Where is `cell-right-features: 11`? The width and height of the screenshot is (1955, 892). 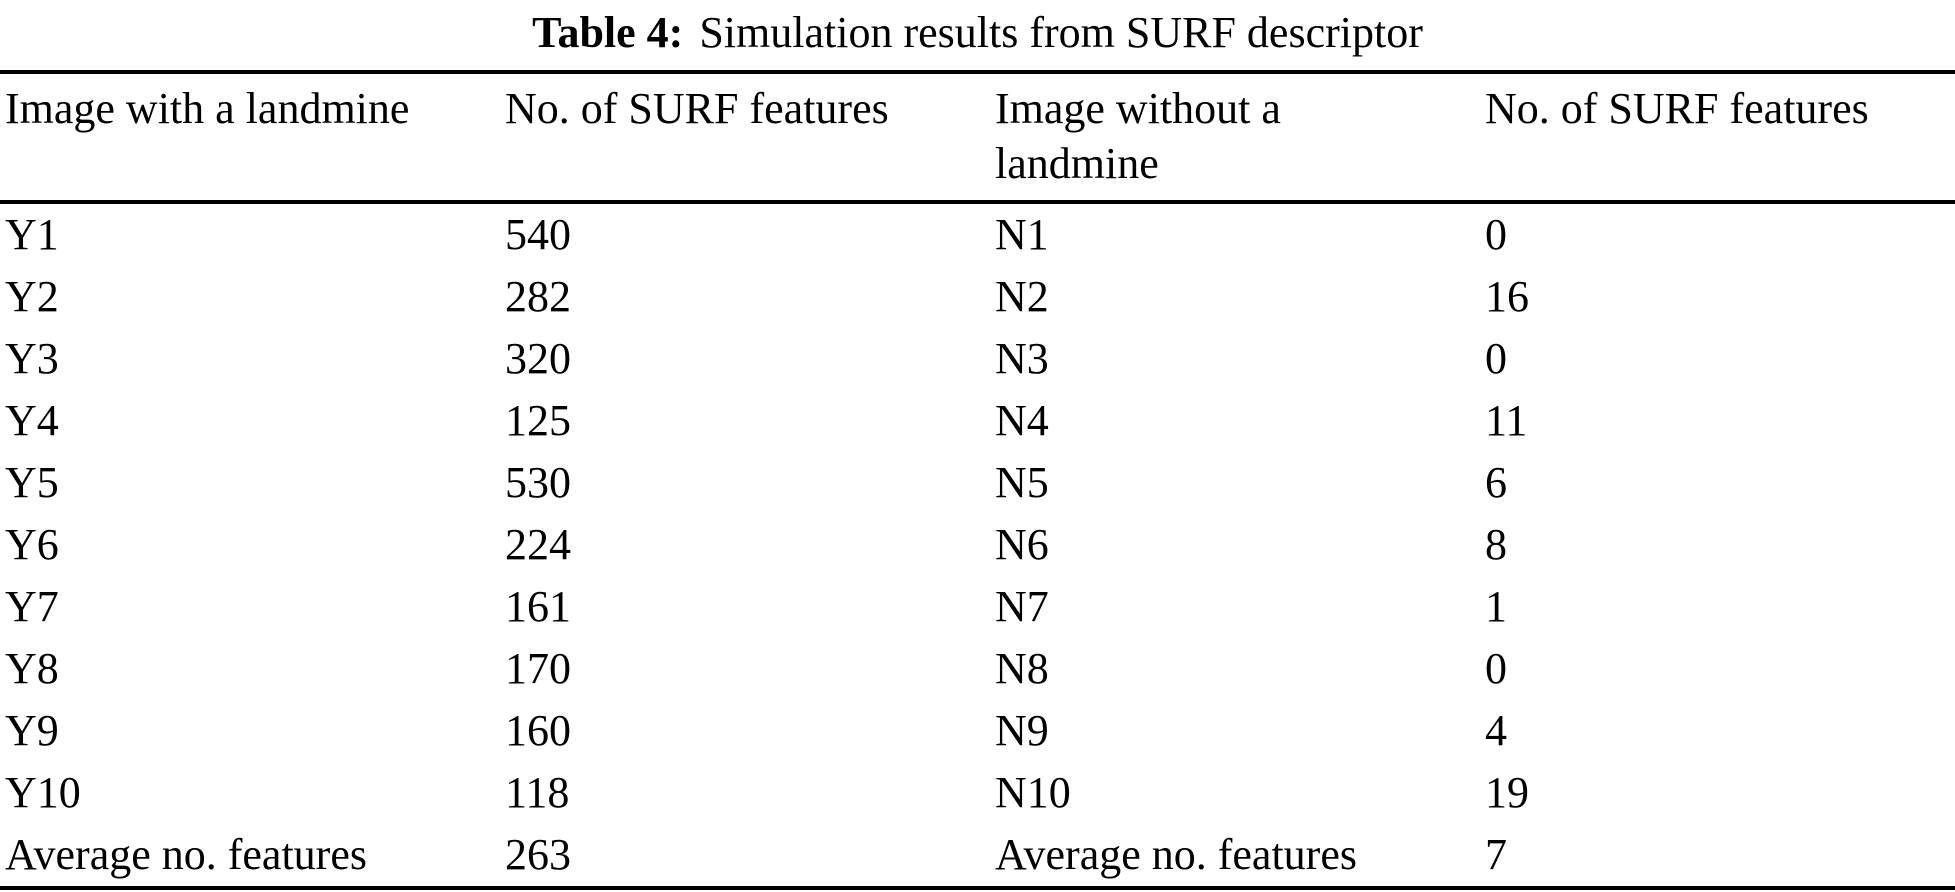 cell-right-features: 11 is located at coordinates (1506, 420).